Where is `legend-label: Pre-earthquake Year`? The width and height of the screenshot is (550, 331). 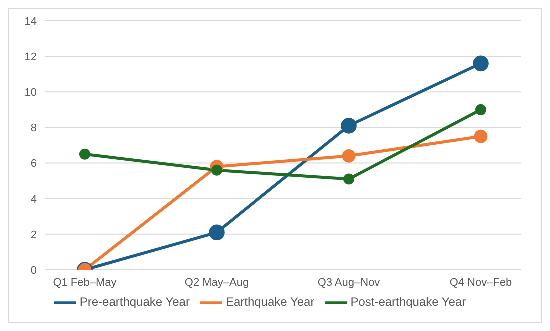
legend-label: Pre-earthquake Year is located at coordinates (135, 302).